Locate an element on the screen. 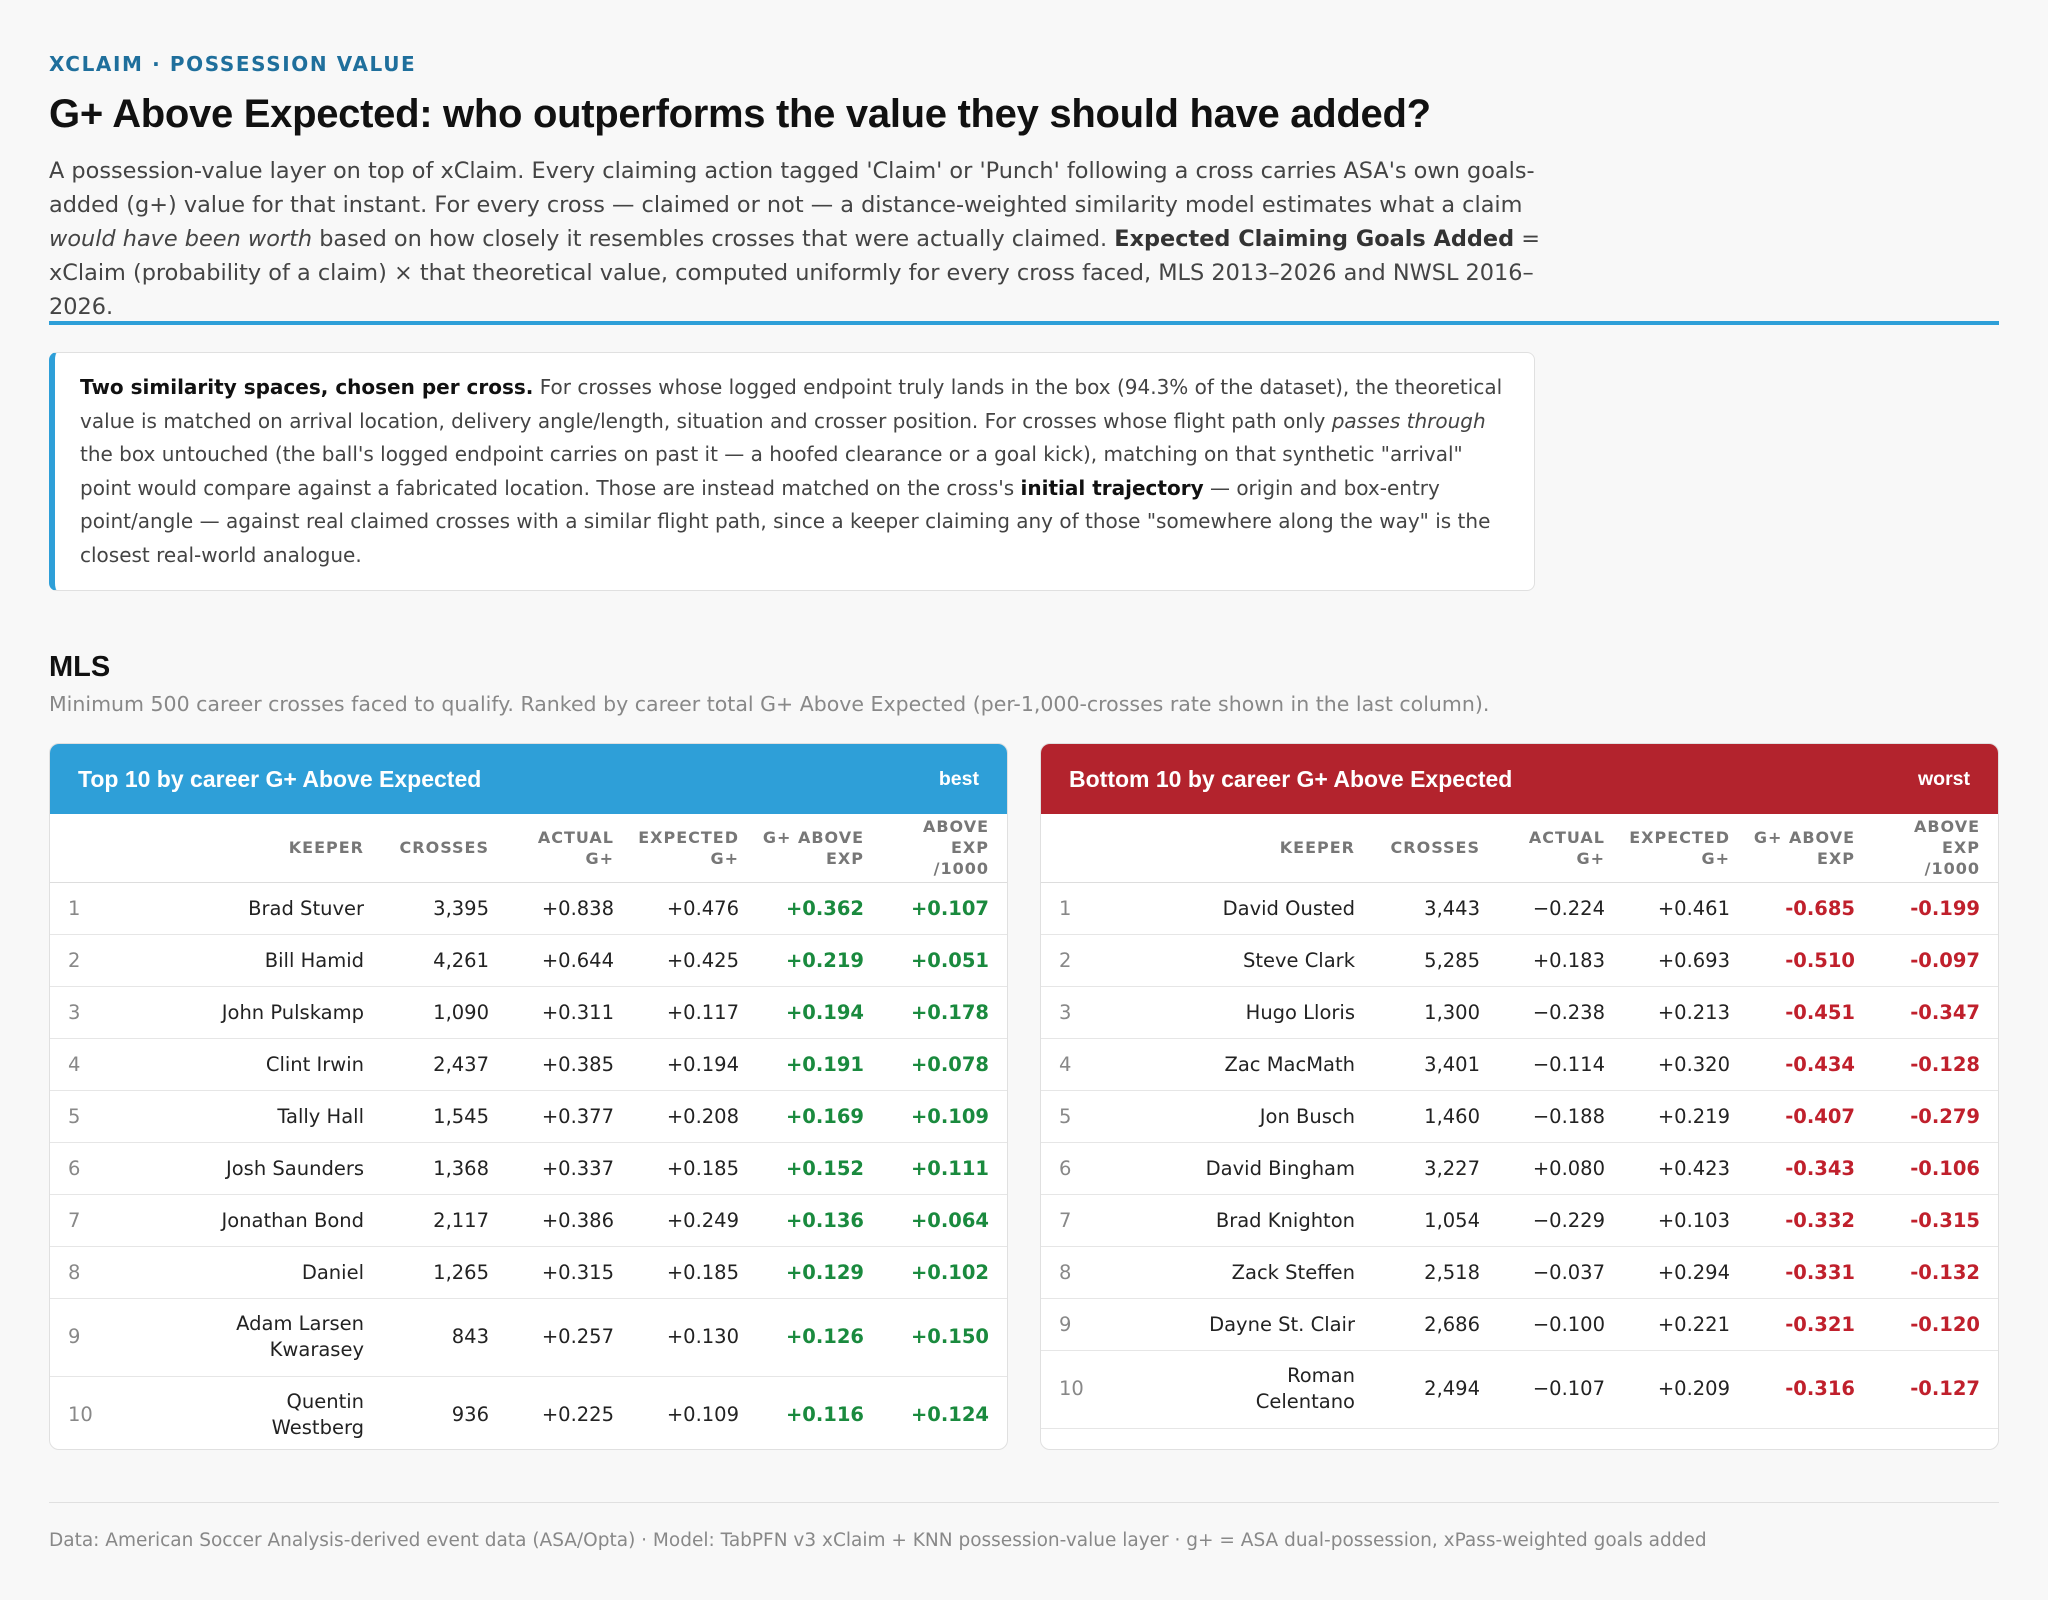 The width and height of the screenshot is (2048, 1600). rank-cell-text: 1 is located at coordinates (74, 908).